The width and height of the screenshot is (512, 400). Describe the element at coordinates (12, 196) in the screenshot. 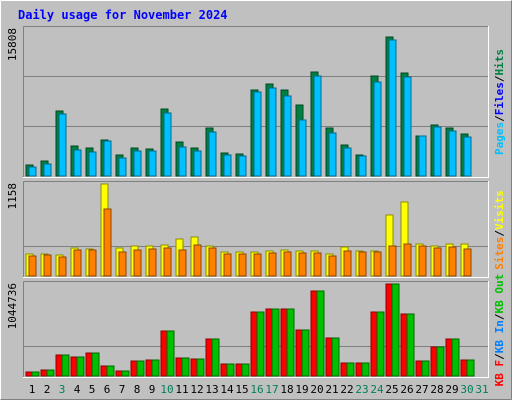

I see `y-max-label: 1158` at that location.